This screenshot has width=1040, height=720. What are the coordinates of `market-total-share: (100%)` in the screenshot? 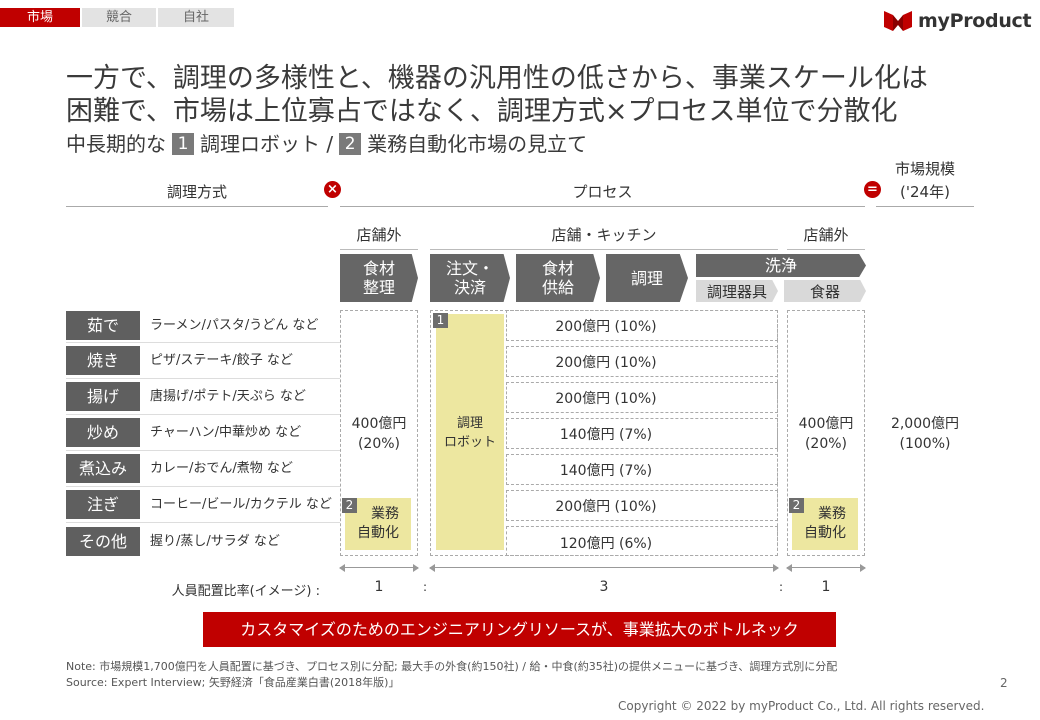 It's located at (925, 444).